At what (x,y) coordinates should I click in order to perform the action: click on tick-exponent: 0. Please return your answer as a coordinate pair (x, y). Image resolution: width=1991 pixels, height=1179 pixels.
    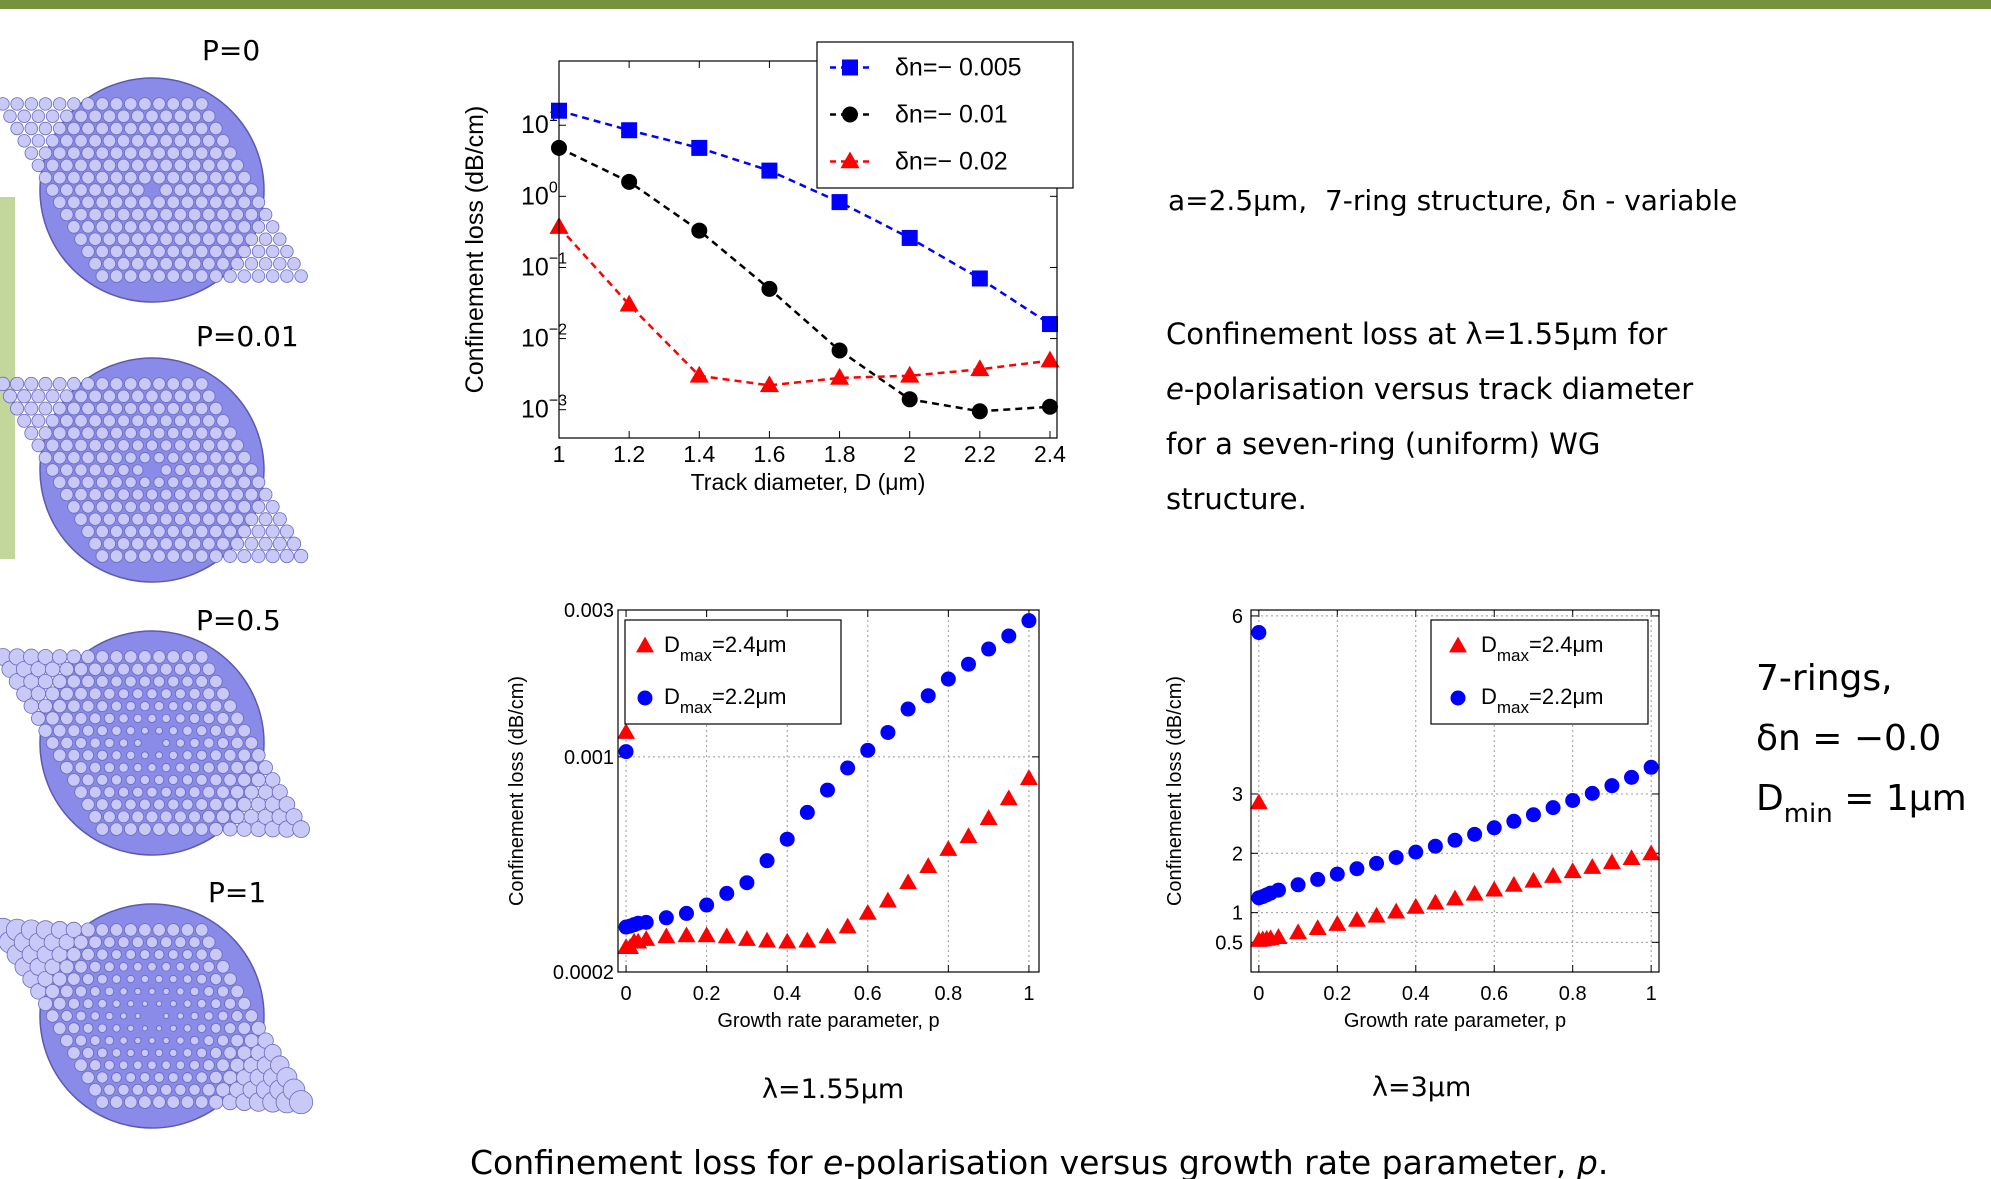
    Looking at the image, I should click on (553, 187).